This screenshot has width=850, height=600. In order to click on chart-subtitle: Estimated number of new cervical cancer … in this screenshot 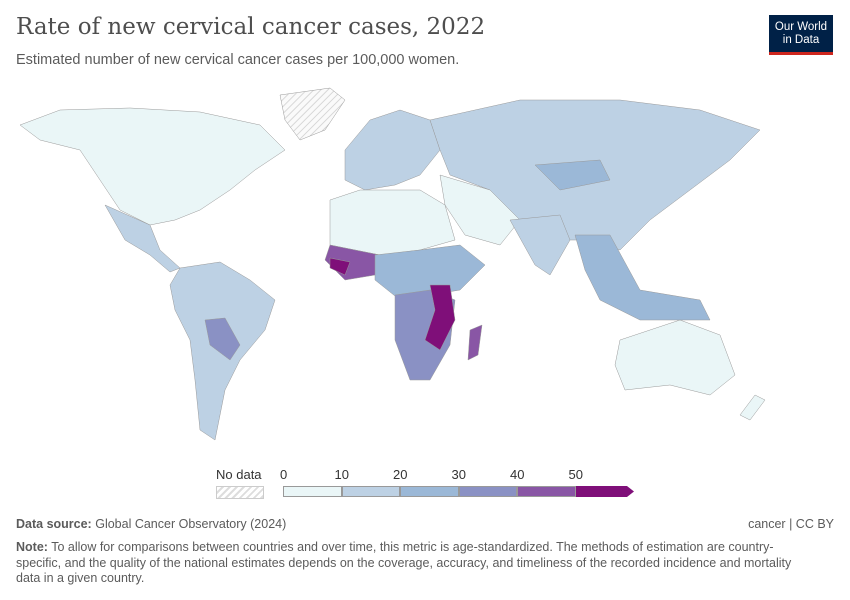, I will do `click(238, 60)`.